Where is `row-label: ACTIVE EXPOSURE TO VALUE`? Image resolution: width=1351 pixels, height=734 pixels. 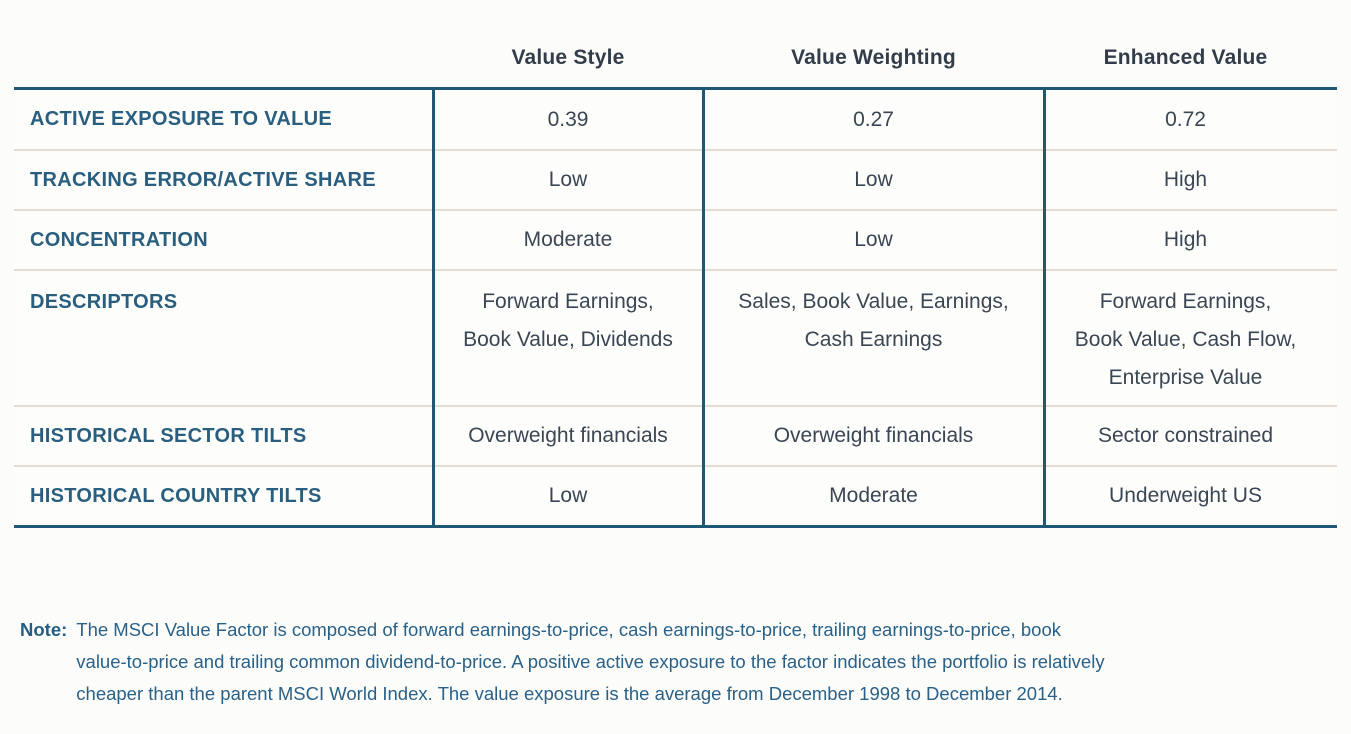
row-label: ACTIVE EXPOSURE TO VALUE is located at coordinates (181, 119).